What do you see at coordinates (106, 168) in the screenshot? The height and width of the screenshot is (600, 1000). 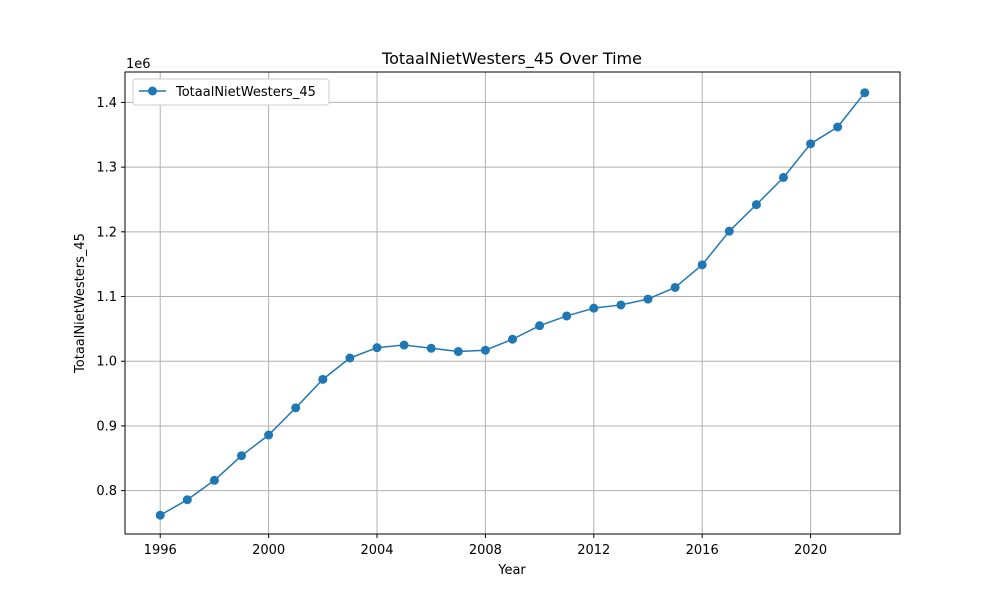 I see `y-tick-label: 1.3` at bounding box center [106, 168].